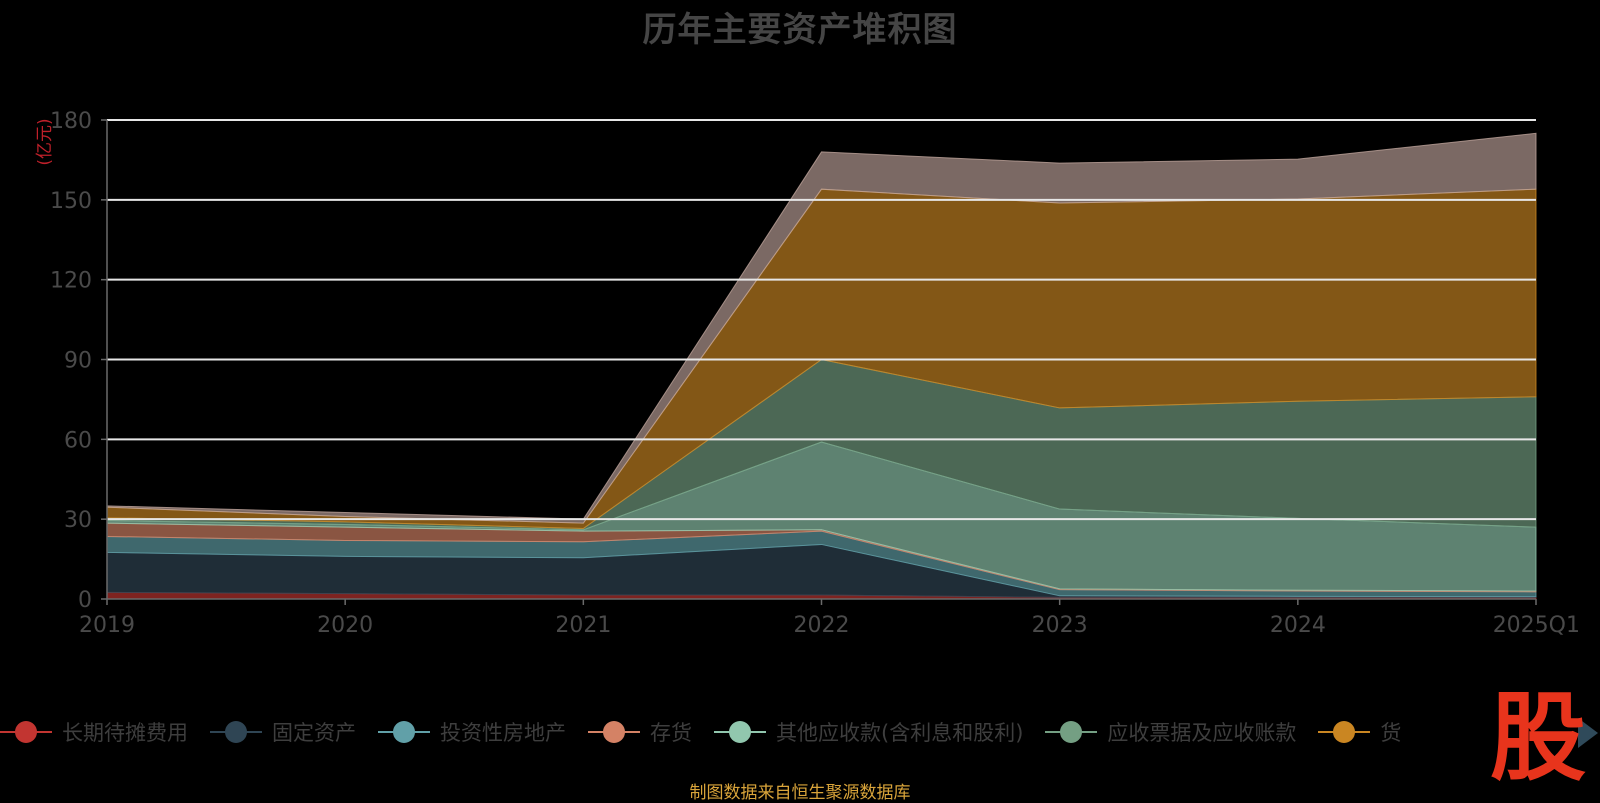 The height and width of the screenshot is (803, 1600). Describe the element at coordinates (85, 600) in the screenshot. I see `y-tick-label: 0` at that location.